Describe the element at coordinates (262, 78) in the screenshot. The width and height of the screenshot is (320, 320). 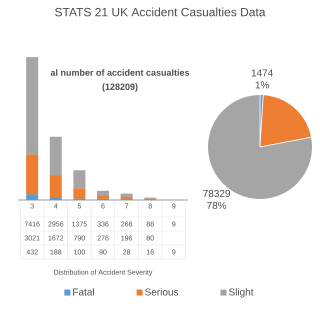
I see `data-label: 1474 1%` at that location.